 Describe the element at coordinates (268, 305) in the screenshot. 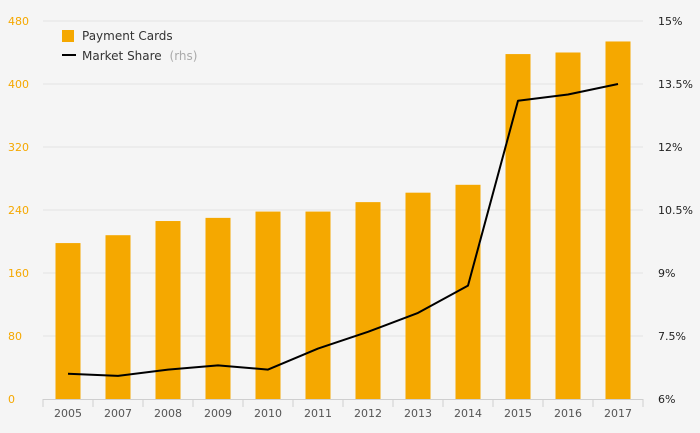

I see `bar-payment-cards-2010` at that location.